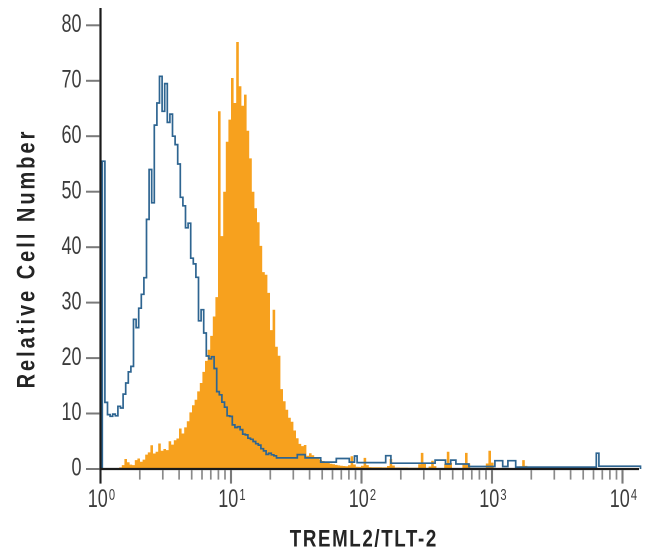  I want to click on svg-text: 50, so click(71, 189).